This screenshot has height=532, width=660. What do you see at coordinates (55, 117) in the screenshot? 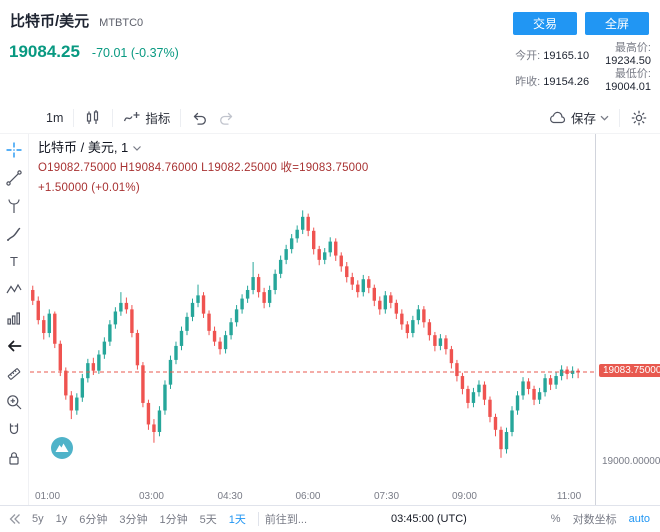
I see `interval-button: 1m` at bounding box center [55, 117].